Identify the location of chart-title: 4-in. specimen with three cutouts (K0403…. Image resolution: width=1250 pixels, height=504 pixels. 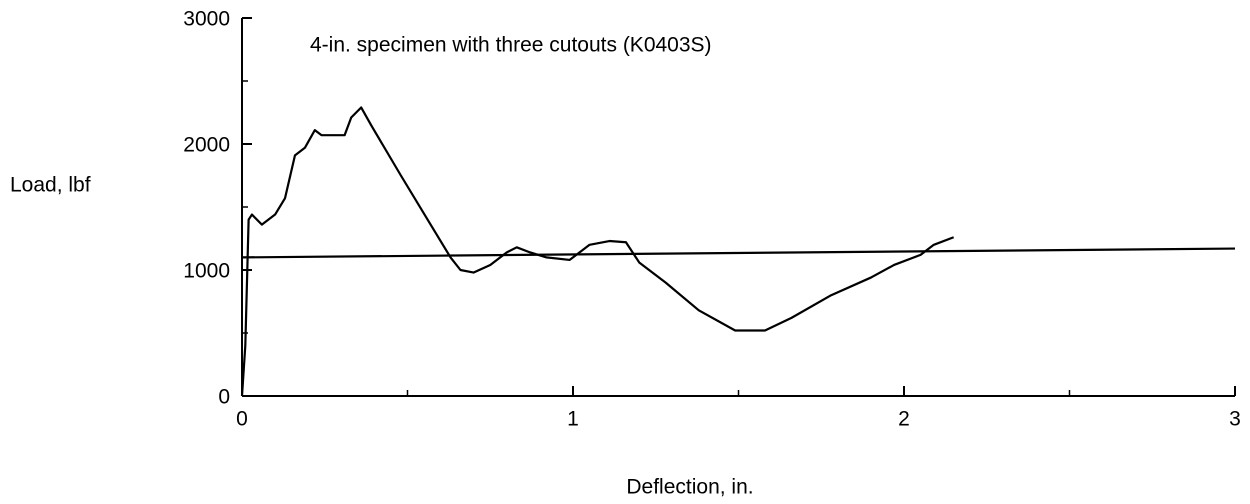
(511, 45).